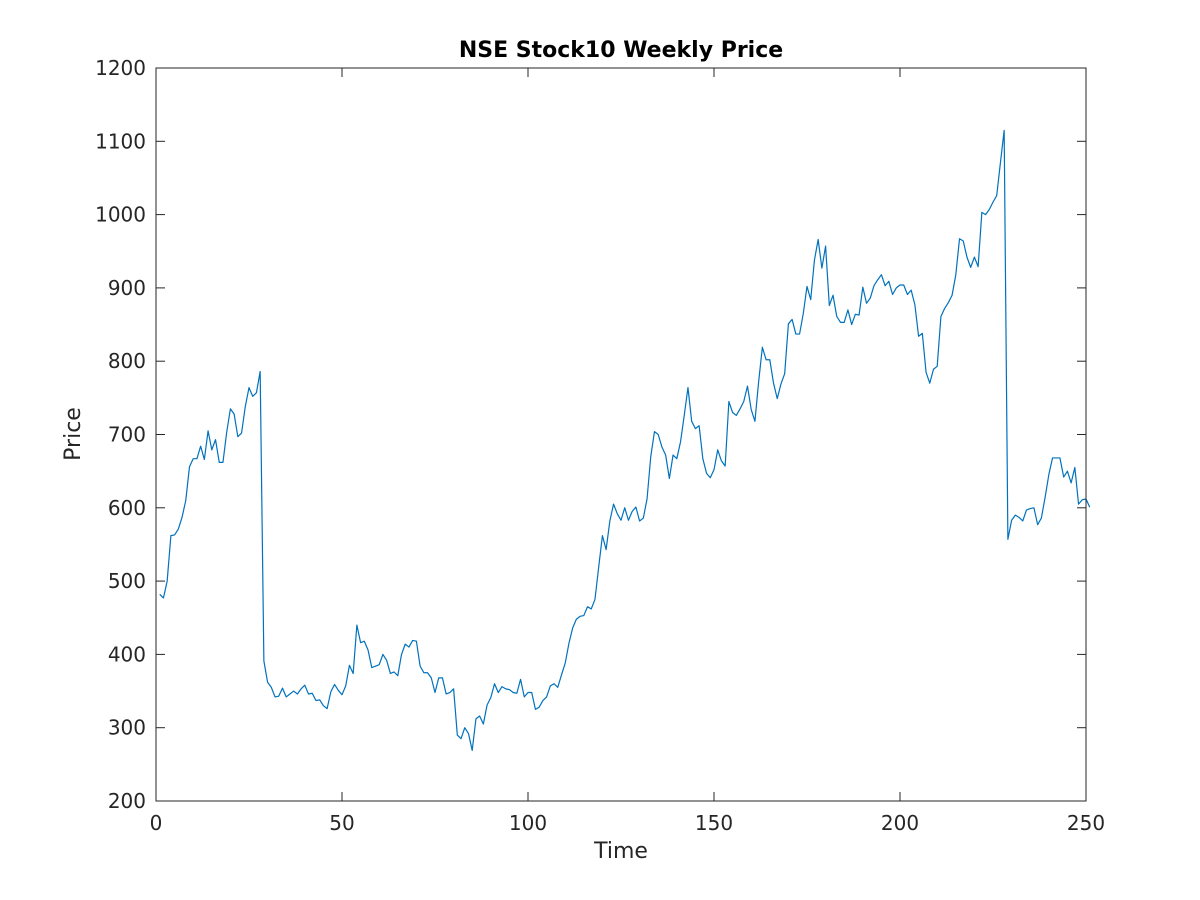 The height and width of the screenshot is (900, 1200). I want to click on x-axis-label: Time, so click(620, 851).